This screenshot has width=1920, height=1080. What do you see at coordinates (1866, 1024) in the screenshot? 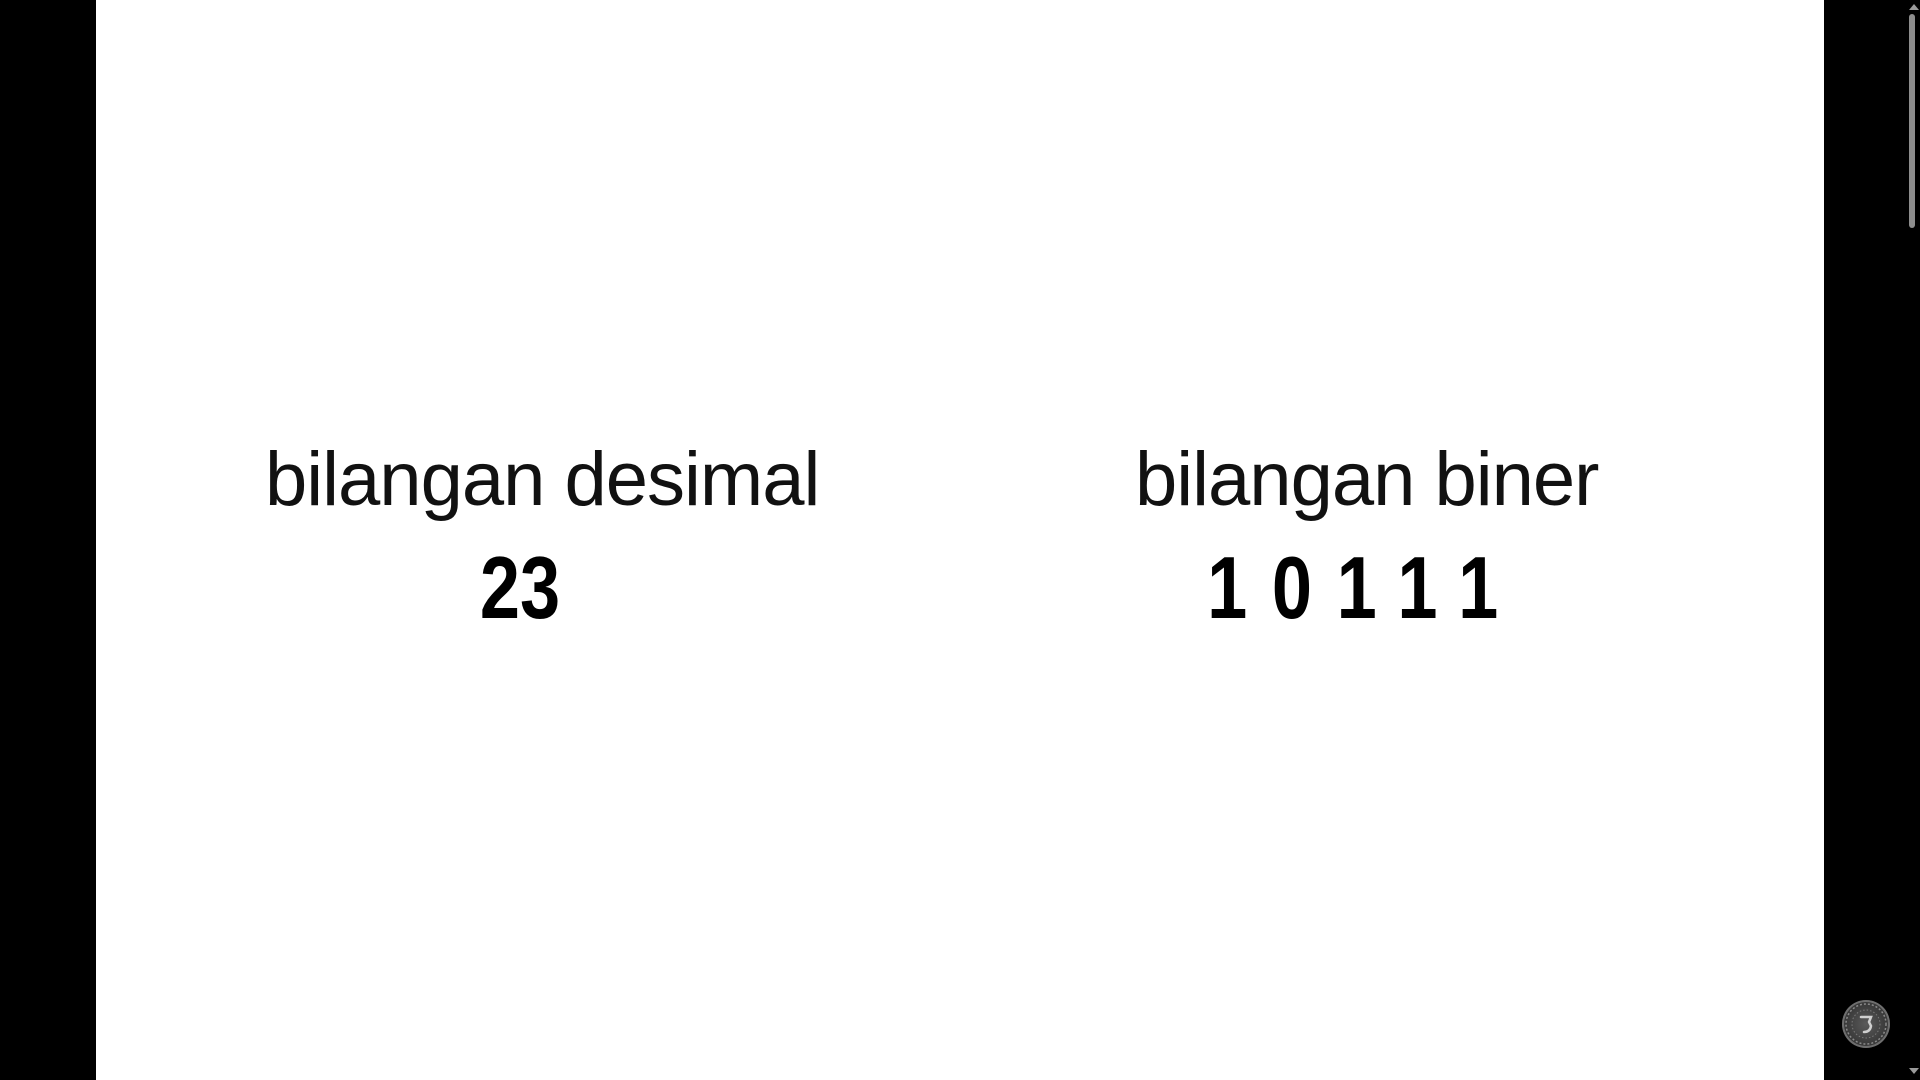
I see `channel-logo-icon` at bounding box center [1866, 1024].